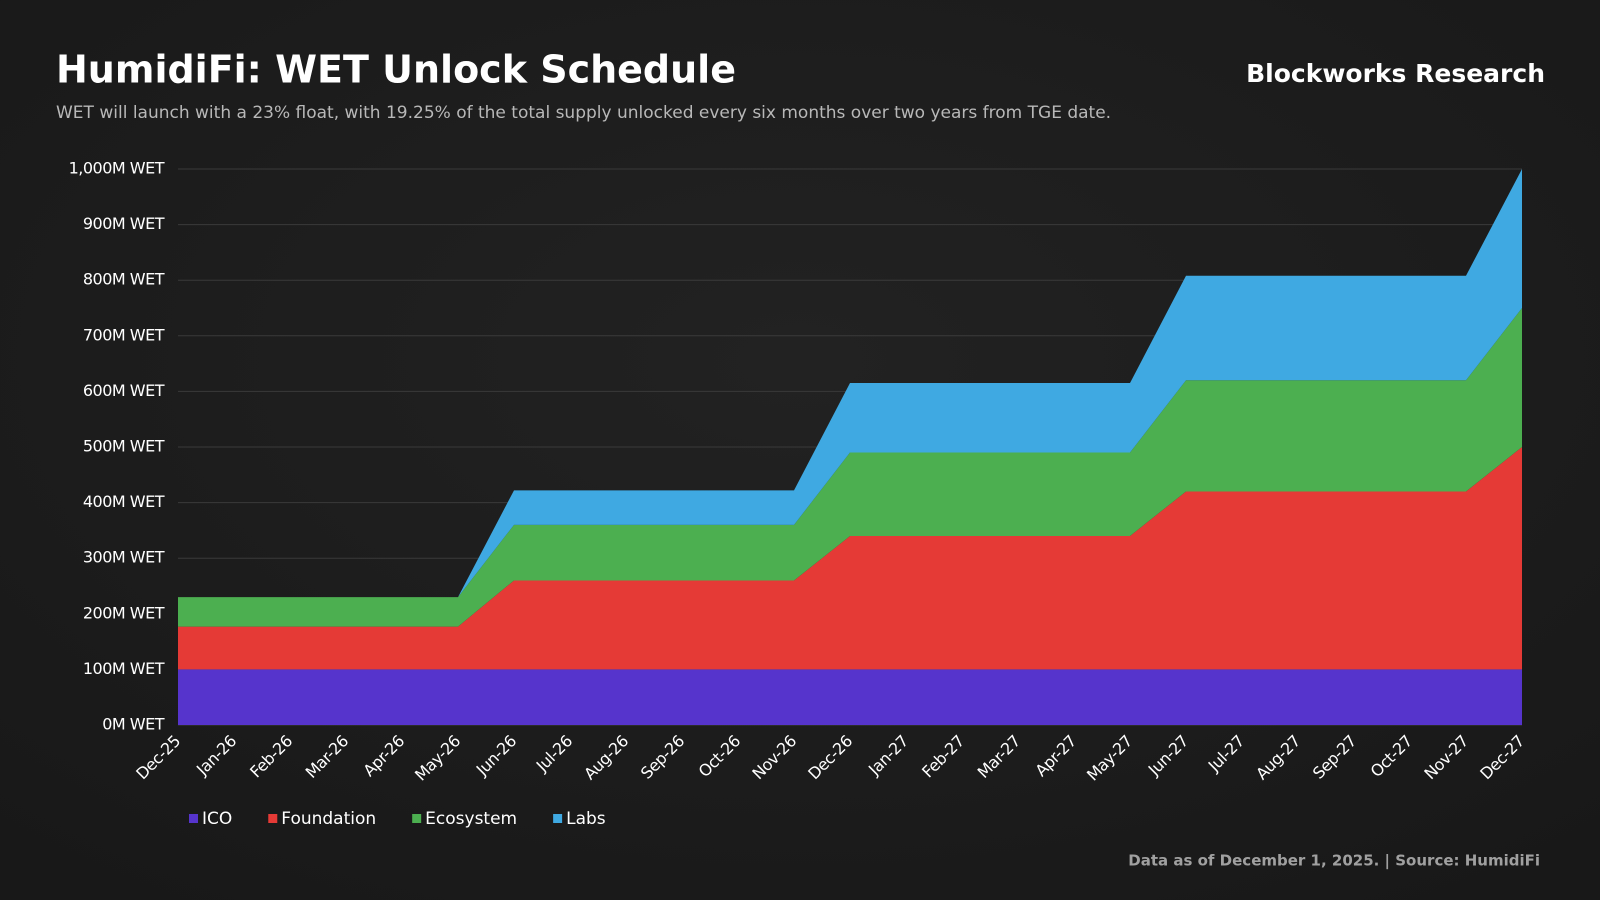 The image size is (1600, 900). What do you see at coordinates (124, 390) in the screenshot?
I see `y-tick-label: 600M WET` at bounding box center [124, 390].